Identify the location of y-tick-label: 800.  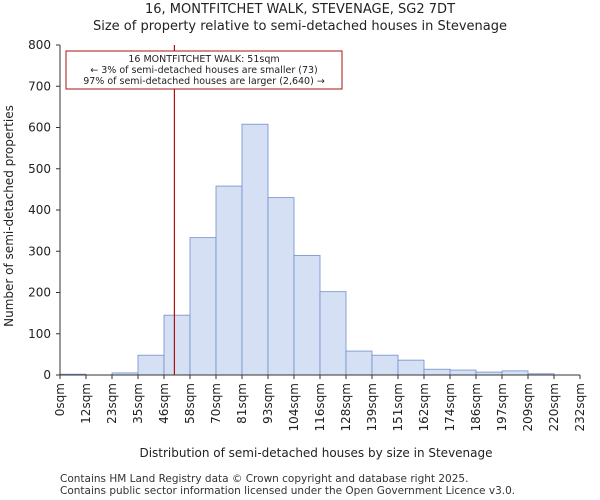
(39, 45).